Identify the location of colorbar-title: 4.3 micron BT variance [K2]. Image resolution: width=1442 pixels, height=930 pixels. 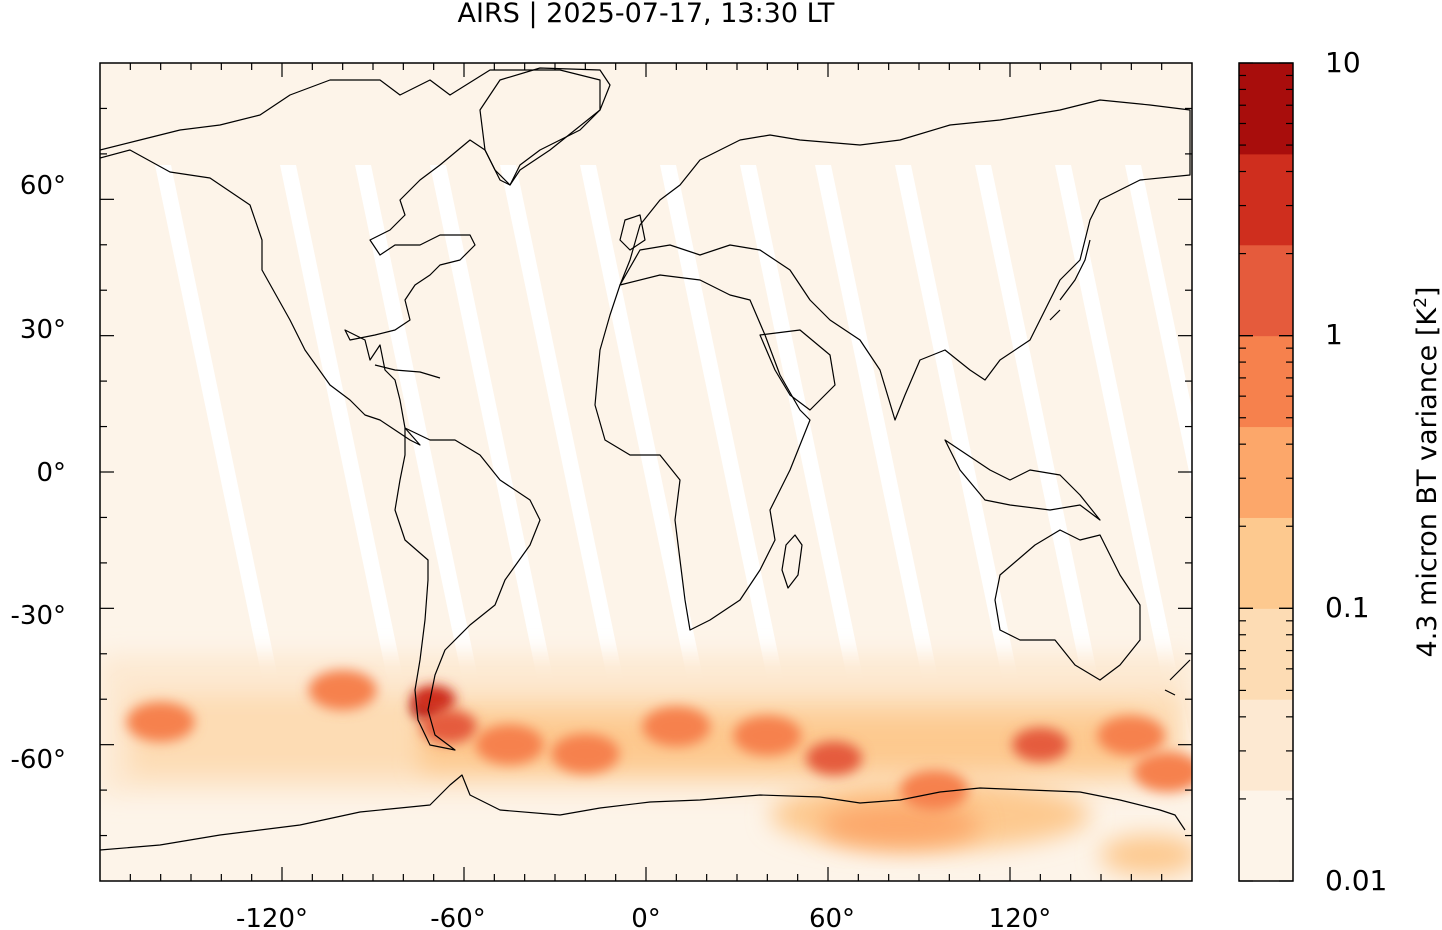
(1426, 472).